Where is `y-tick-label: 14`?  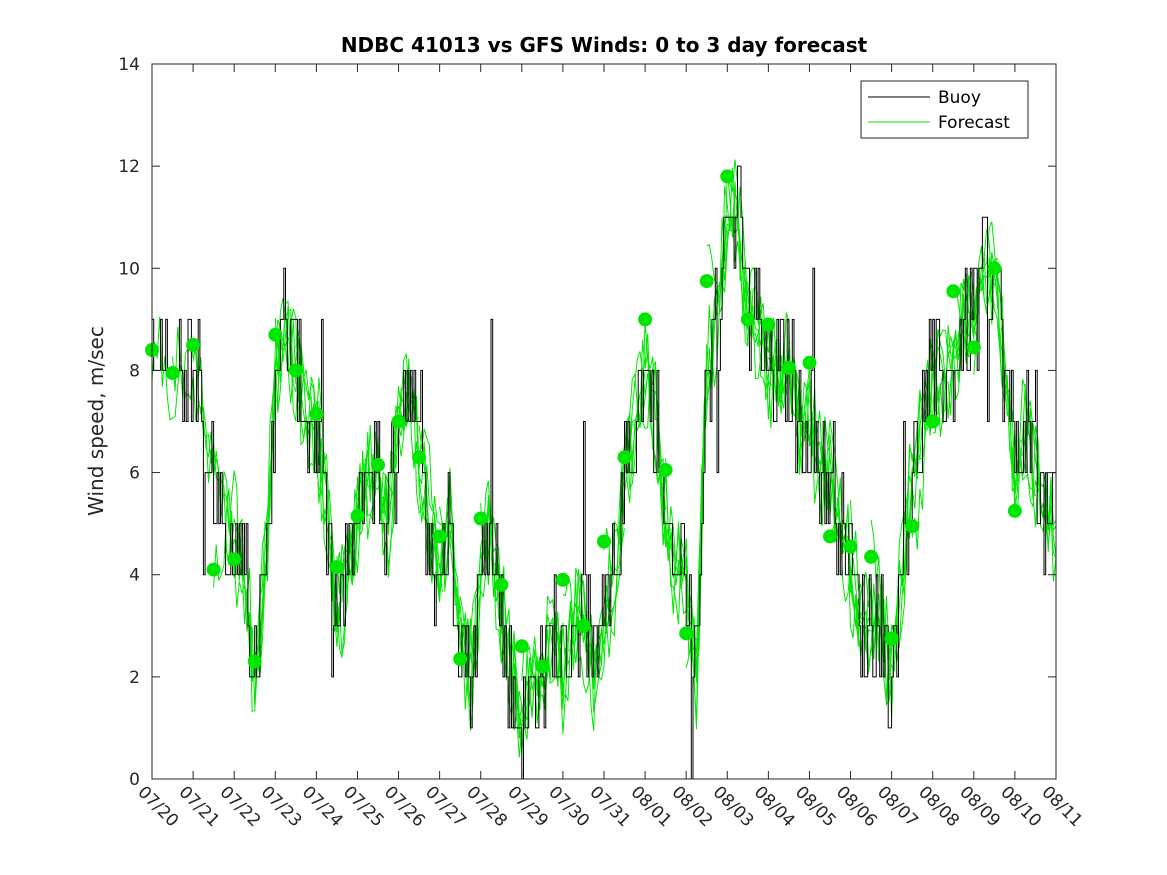 y-tick-label: 14 is located at coordinates (129, 65).